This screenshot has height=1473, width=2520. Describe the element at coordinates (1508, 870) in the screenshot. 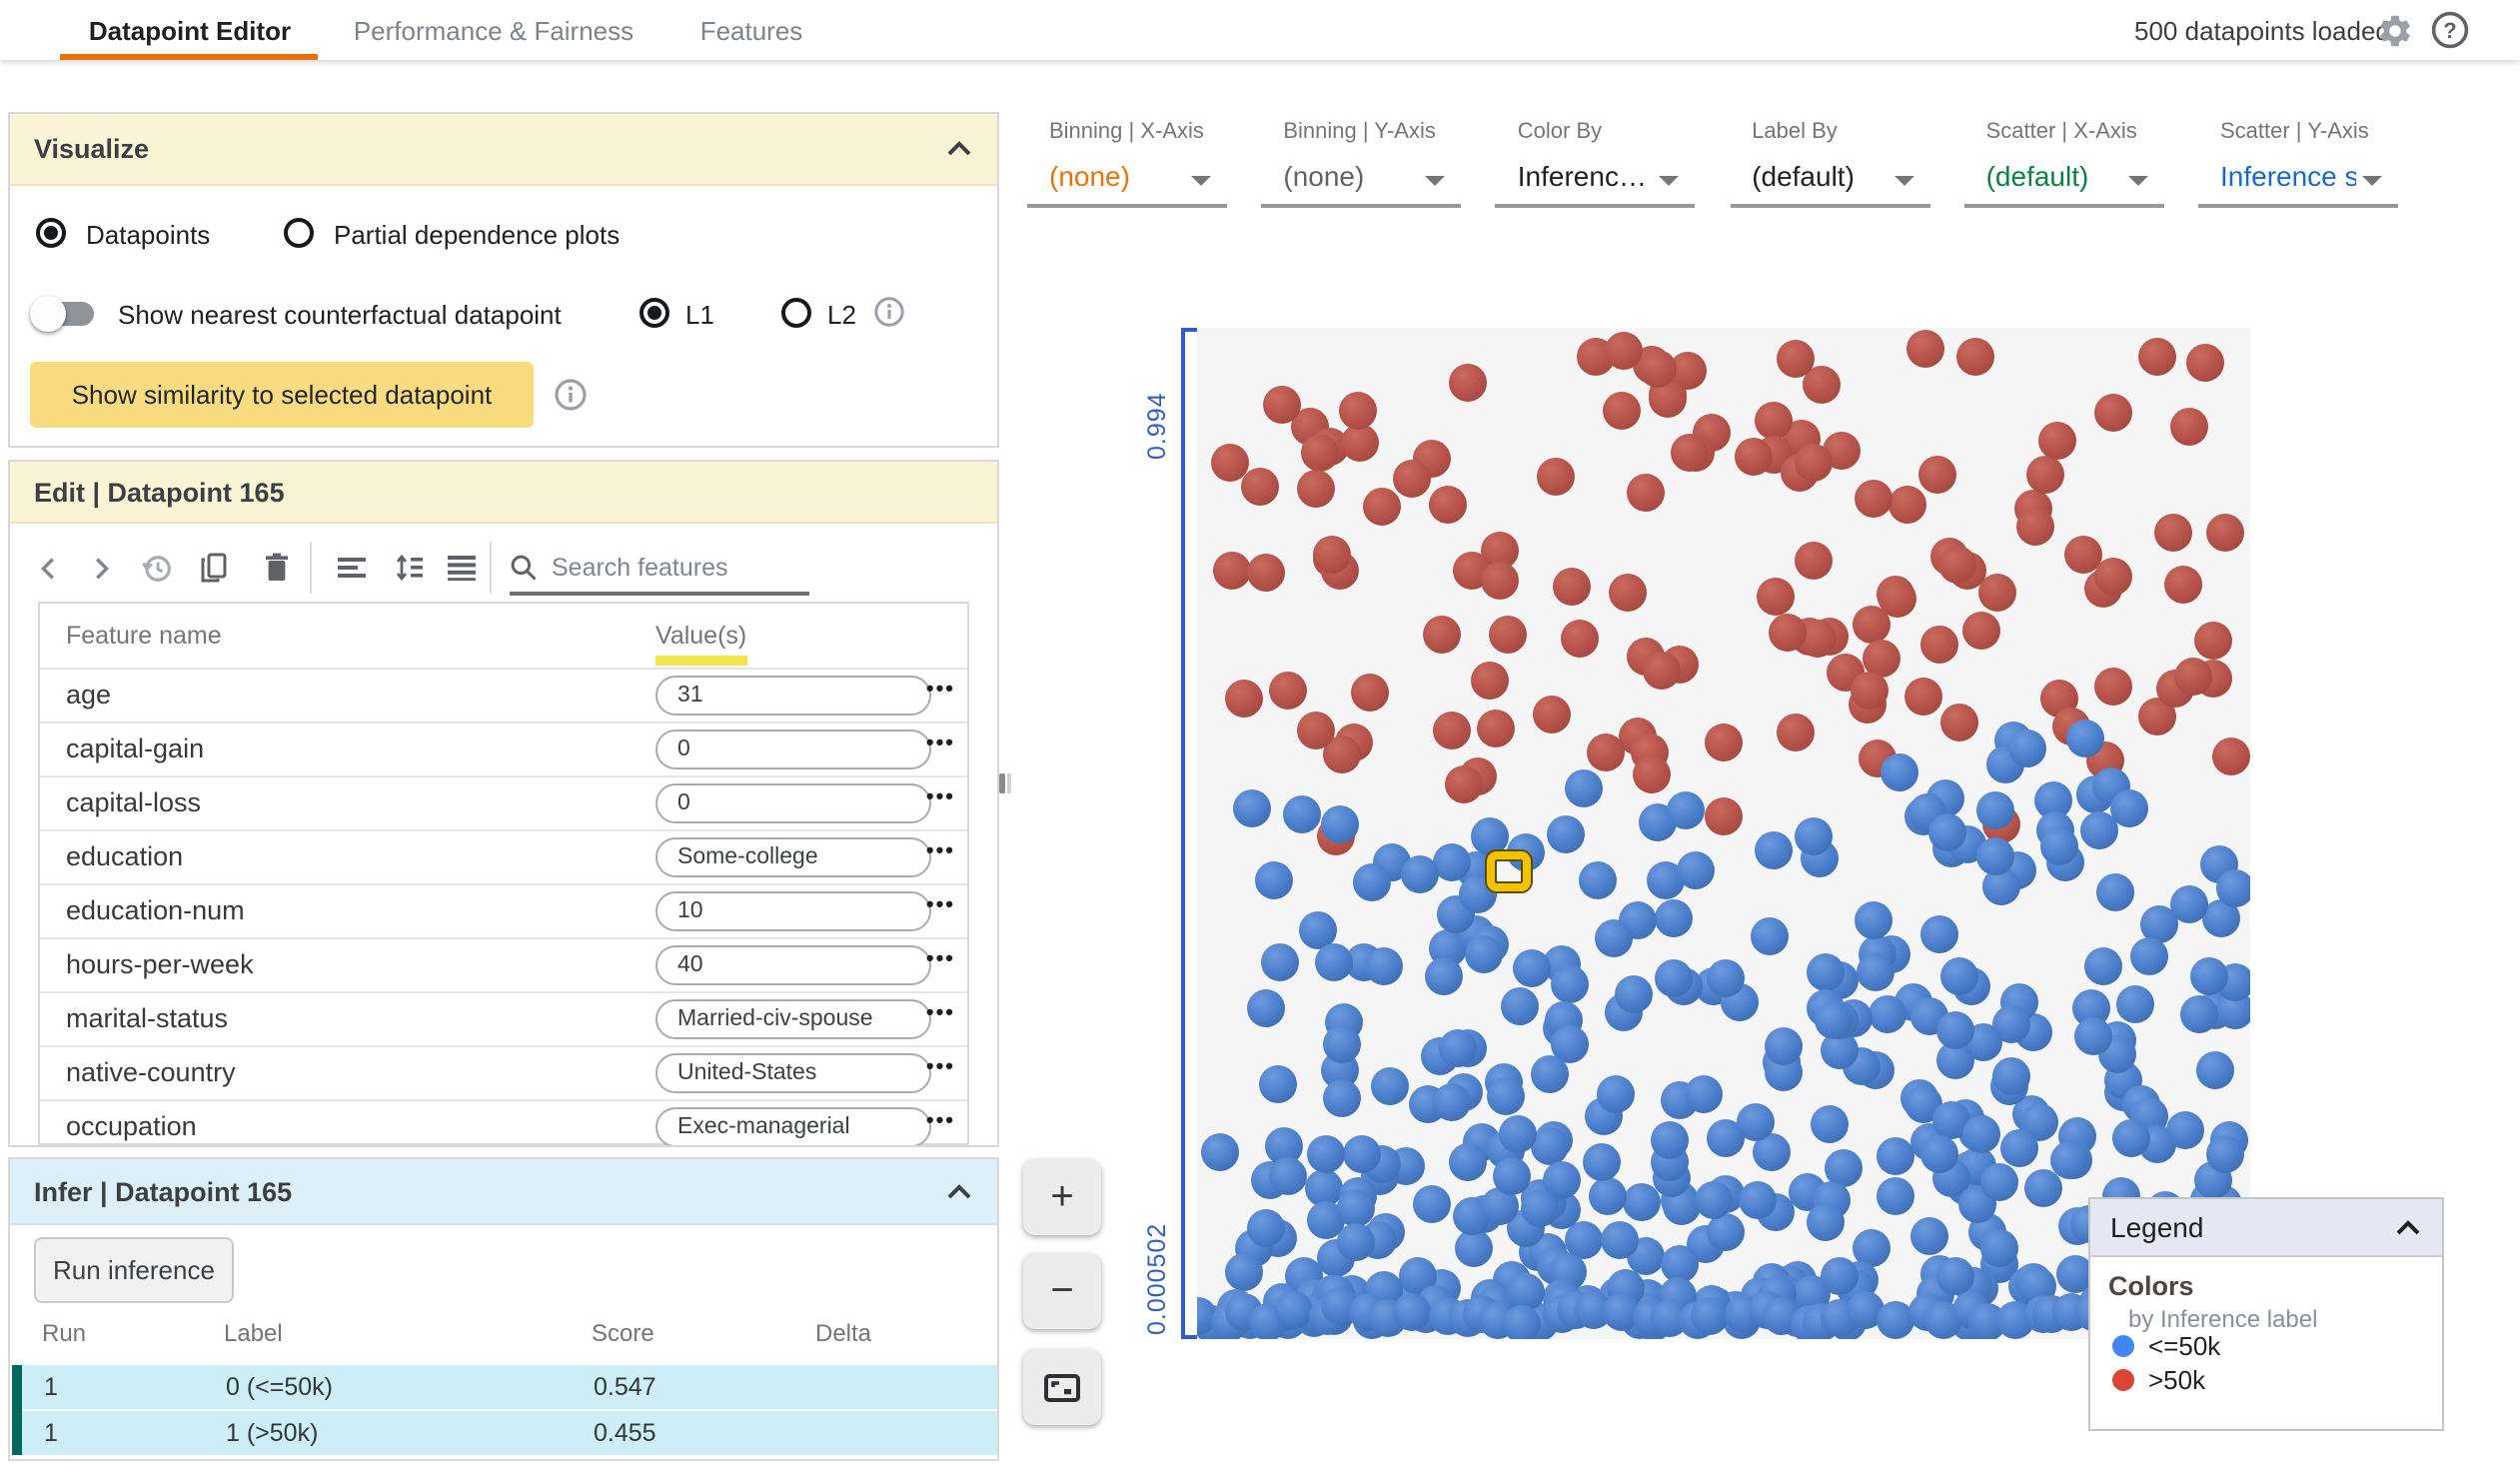

I see `selected-datapoint-marker` at that location.